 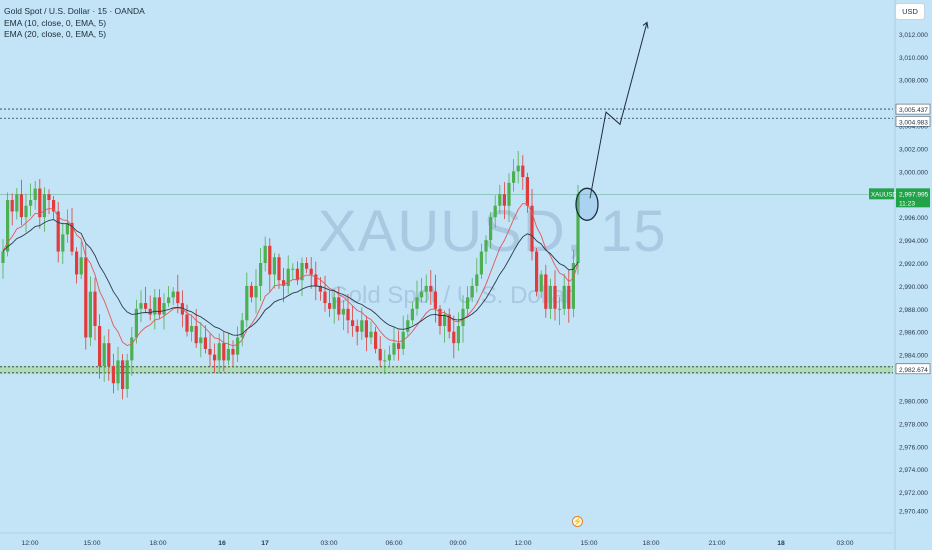 I want to click on highlight-circle, so click(x=587, y=204).